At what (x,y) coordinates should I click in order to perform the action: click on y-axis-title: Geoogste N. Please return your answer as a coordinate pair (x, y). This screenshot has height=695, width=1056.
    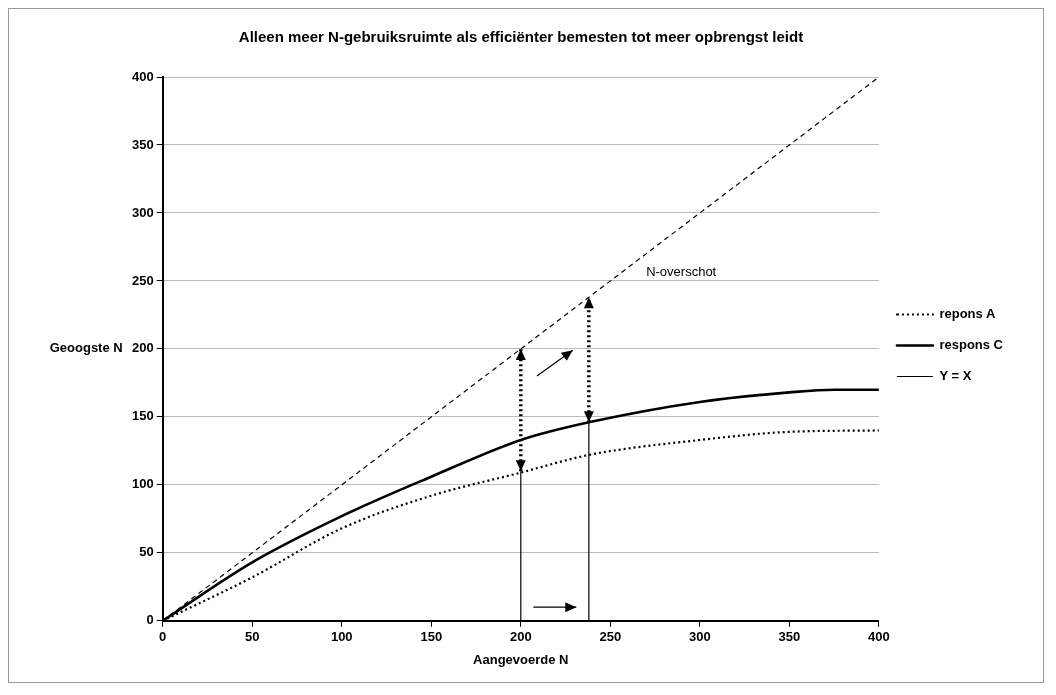
    Looking at the image, I should click on (86, 348).